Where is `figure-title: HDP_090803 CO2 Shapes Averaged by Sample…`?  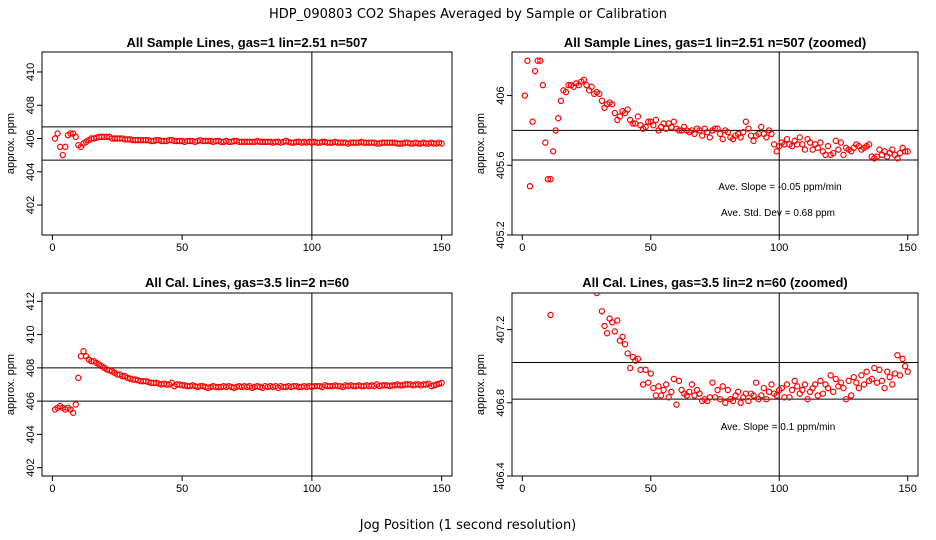
figure-title: HDP_090803 CO2 Shapes Averaged by Sample… is located at coordinates (468, 14).